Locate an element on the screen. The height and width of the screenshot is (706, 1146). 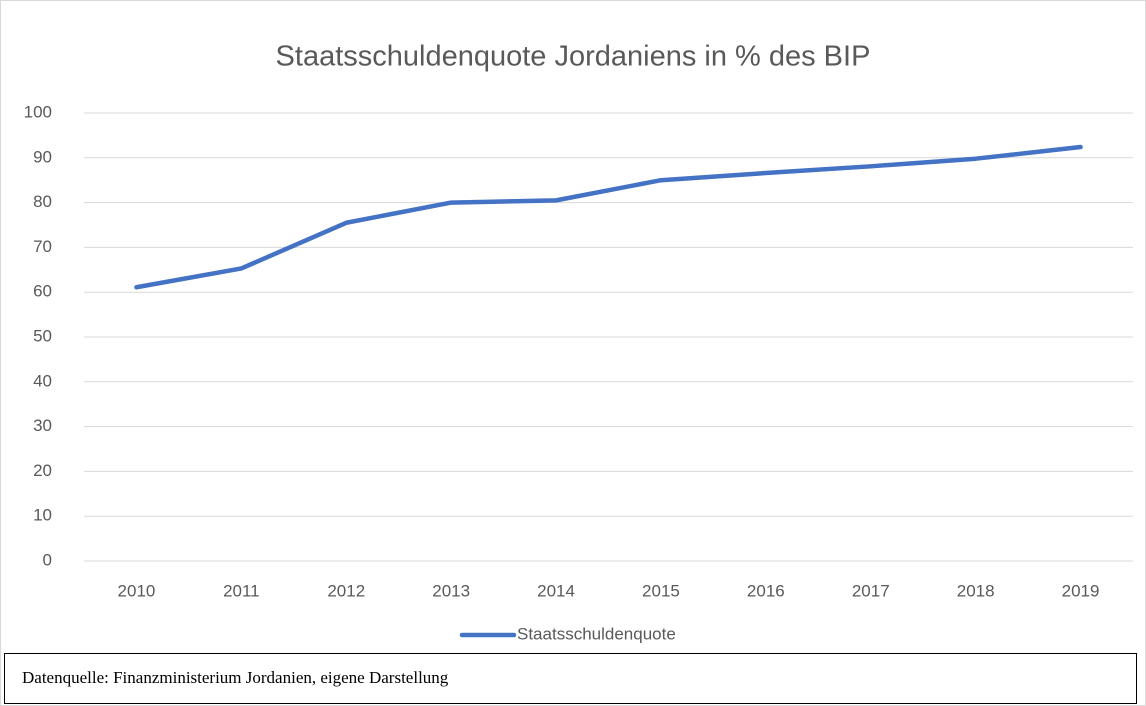
x-tick-label: 2017 is located at coordinates (871, 590).